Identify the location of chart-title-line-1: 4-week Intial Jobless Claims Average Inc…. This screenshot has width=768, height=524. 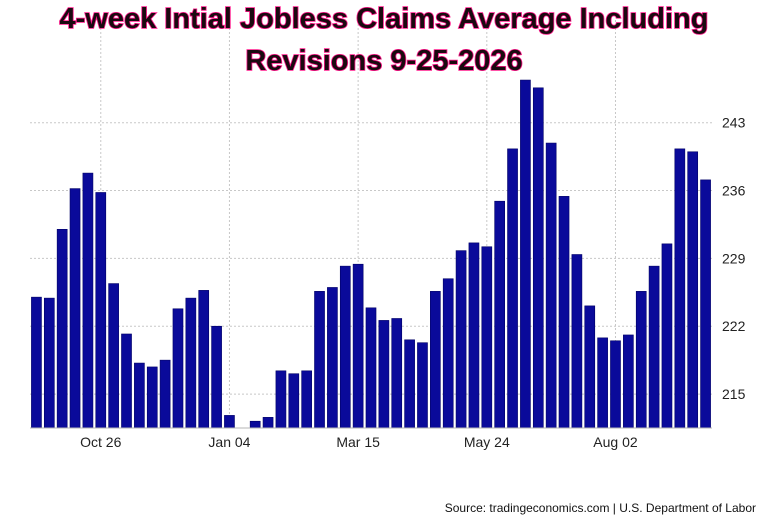
(384, 19).